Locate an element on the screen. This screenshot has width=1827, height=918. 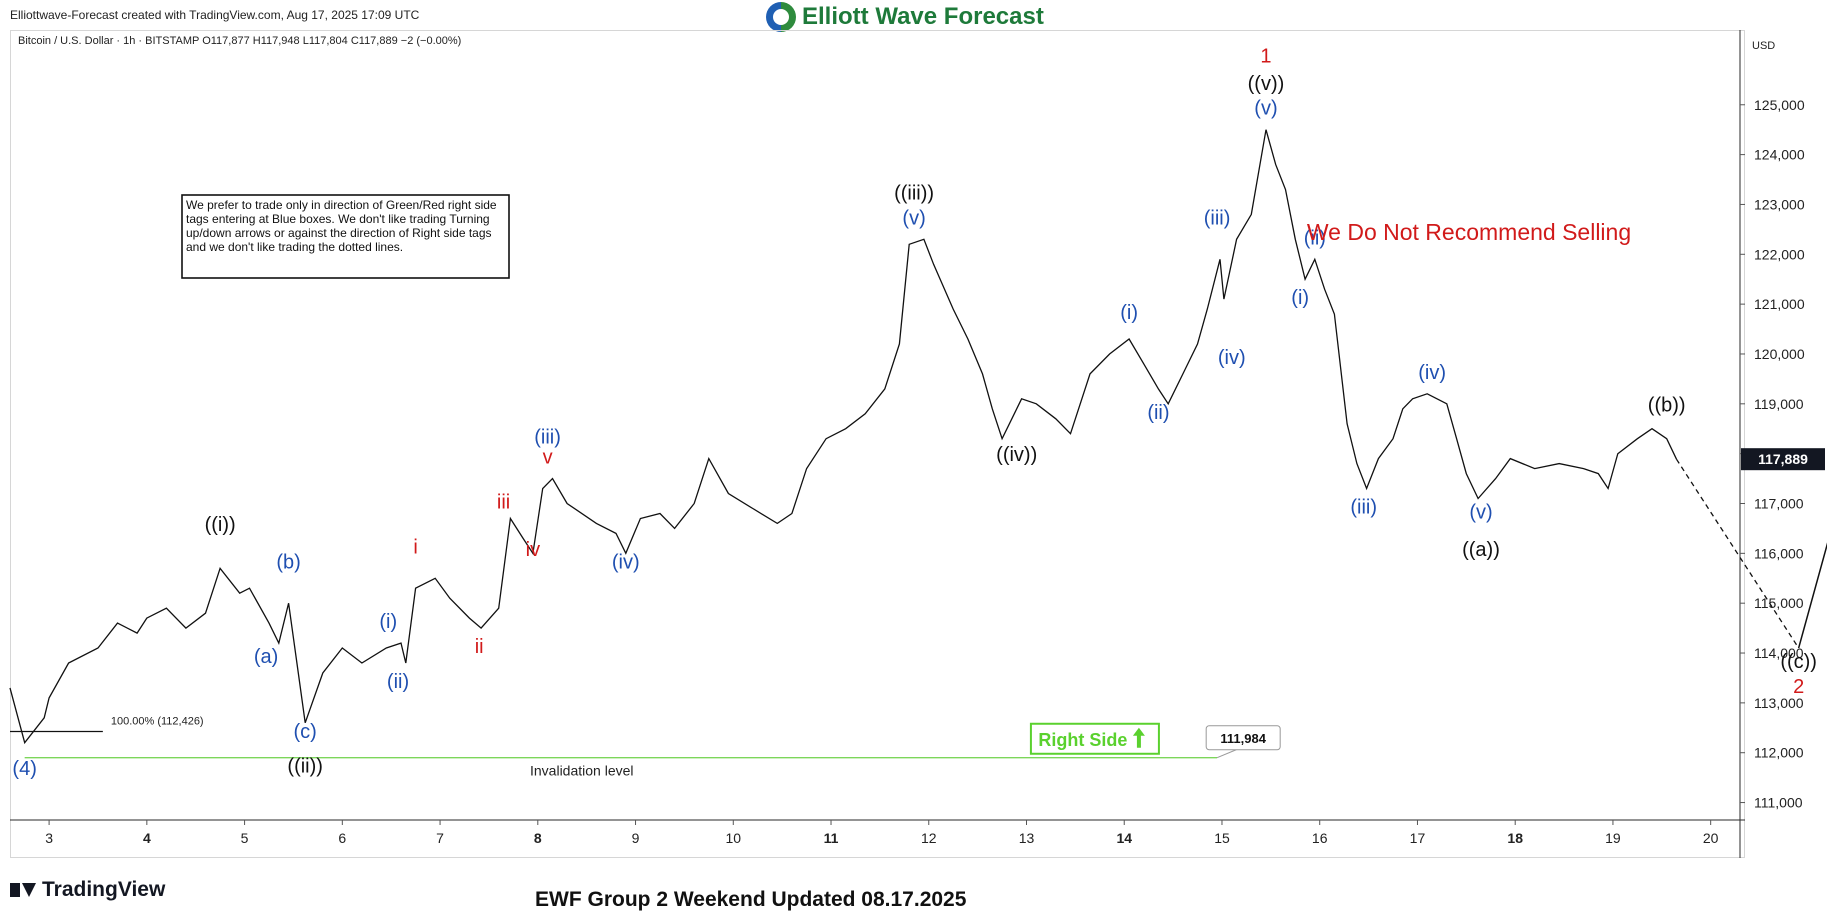
last-price-label: 117,889 is located at coordinates (1783, 459).